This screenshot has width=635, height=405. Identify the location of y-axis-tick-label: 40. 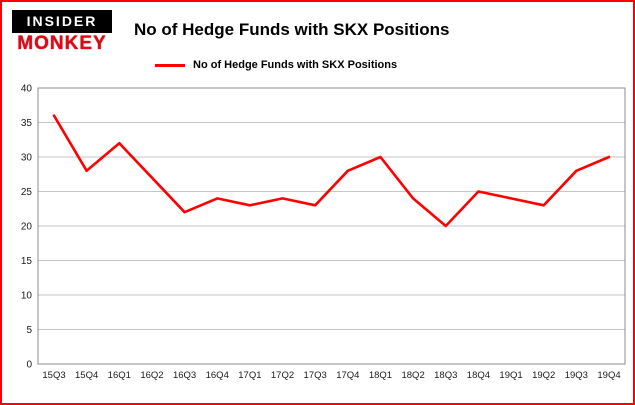
(27, 89).